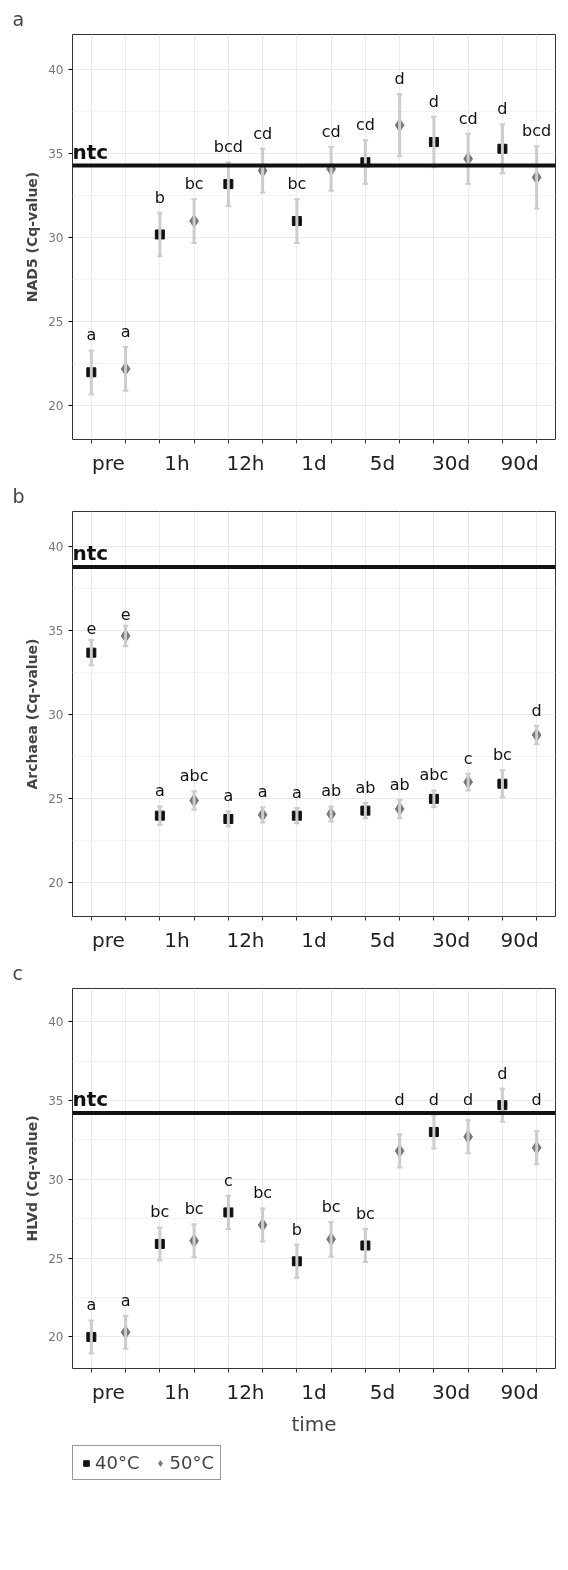 This screenshot has width=568, height=1570. I want to click on chart-title: b, so click(18, 495).